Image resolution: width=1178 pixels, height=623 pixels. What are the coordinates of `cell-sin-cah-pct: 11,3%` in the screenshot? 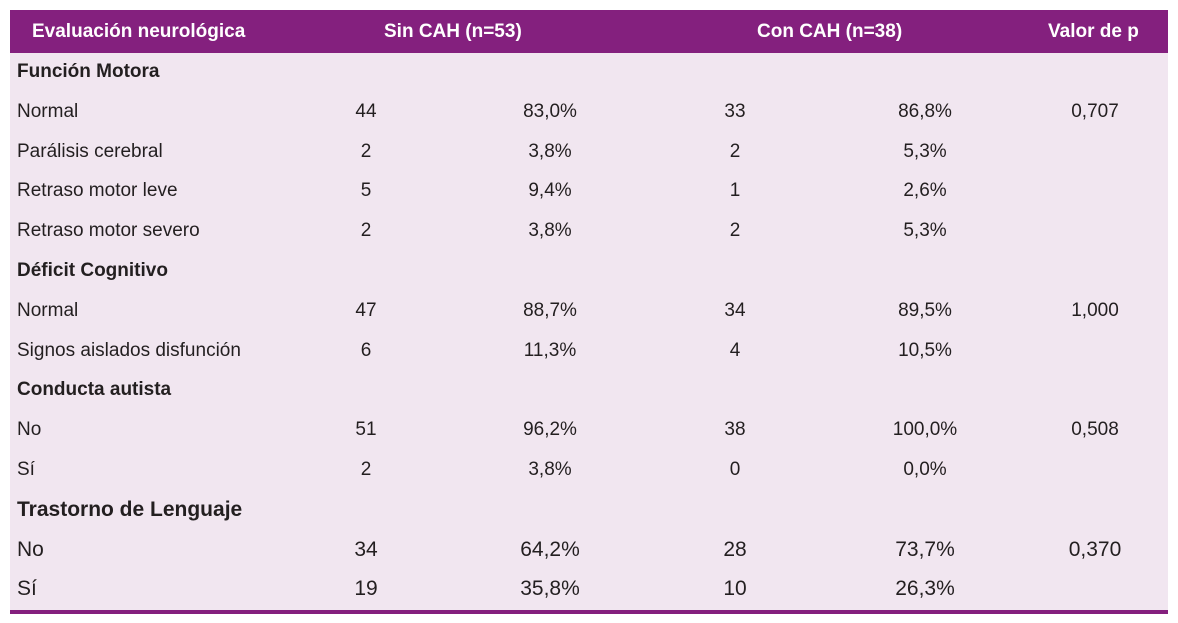 It's located at (550, 350).